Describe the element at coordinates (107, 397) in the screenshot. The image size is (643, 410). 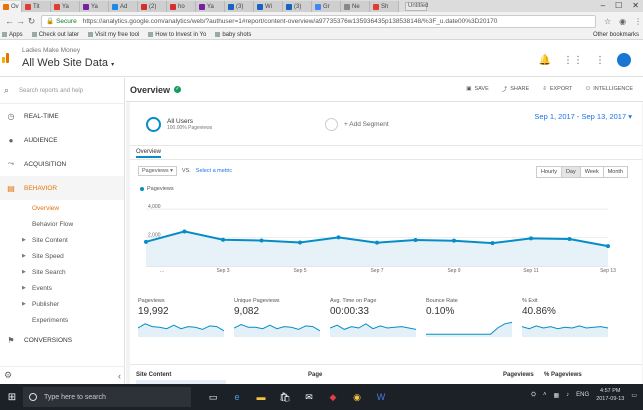
I see `taskbar-search: Type here to search` at that location.